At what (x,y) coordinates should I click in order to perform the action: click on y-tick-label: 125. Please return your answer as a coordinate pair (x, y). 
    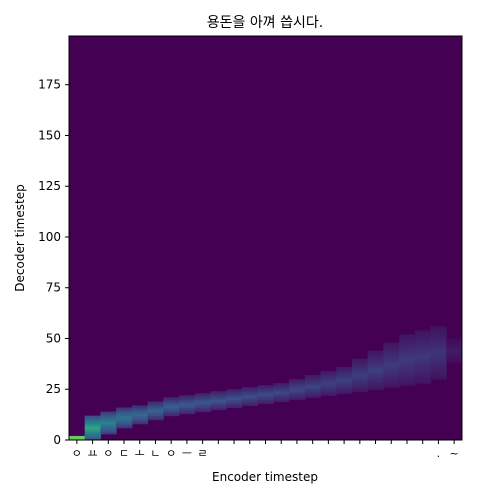
    Looking at the image, I should click on (49, 186).